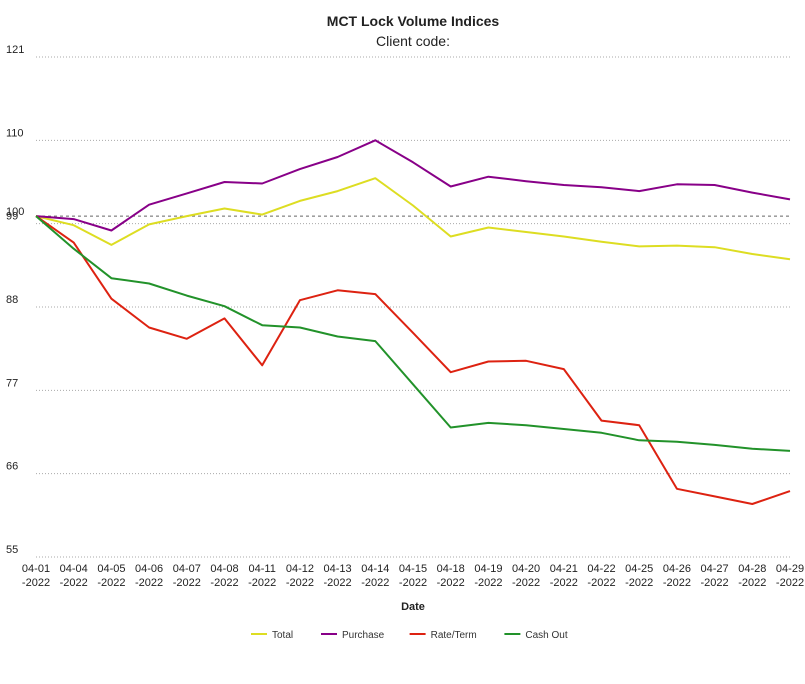 This screenshot has width=805, height=684. Describe the element at coordinates (338, 576) in the screenshot. I see `x-tick-label: 04-13 -2022` at that location.